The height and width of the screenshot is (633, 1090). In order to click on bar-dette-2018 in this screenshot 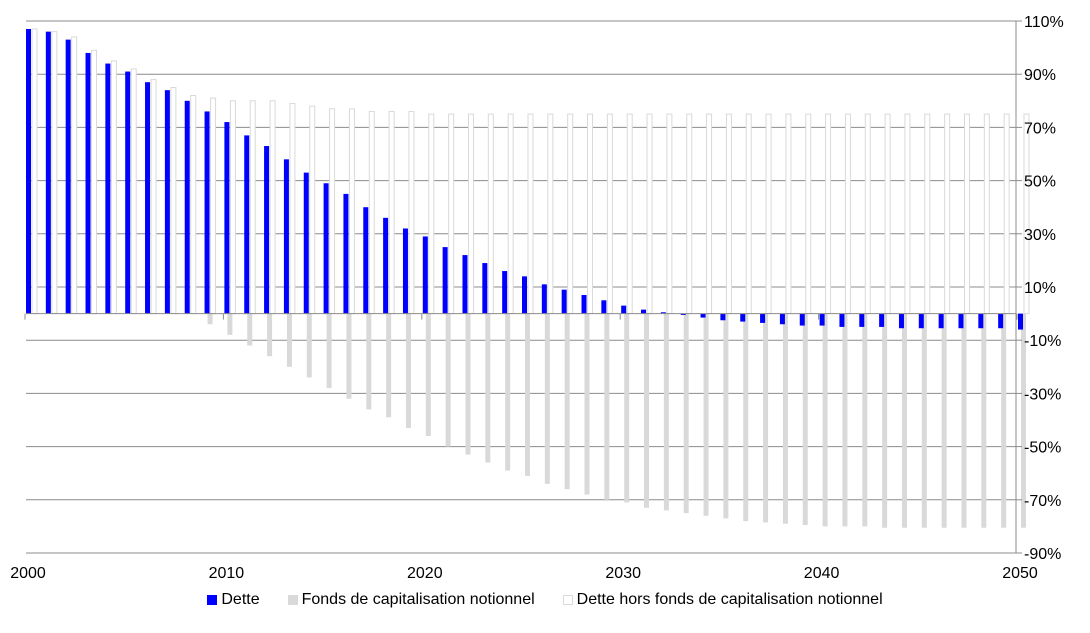, I will do `click(386, 265)`.